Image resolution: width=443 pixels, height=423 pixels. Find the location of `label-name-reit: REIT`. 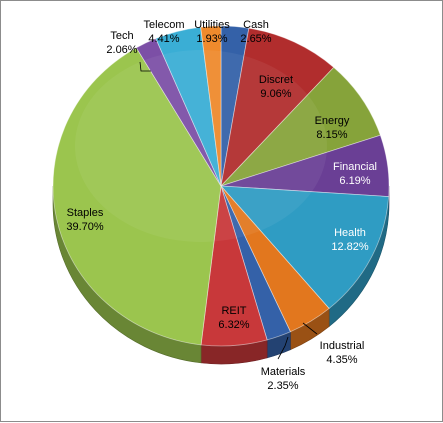

label-name-reit: REIT is located at coordinates (233, 311).